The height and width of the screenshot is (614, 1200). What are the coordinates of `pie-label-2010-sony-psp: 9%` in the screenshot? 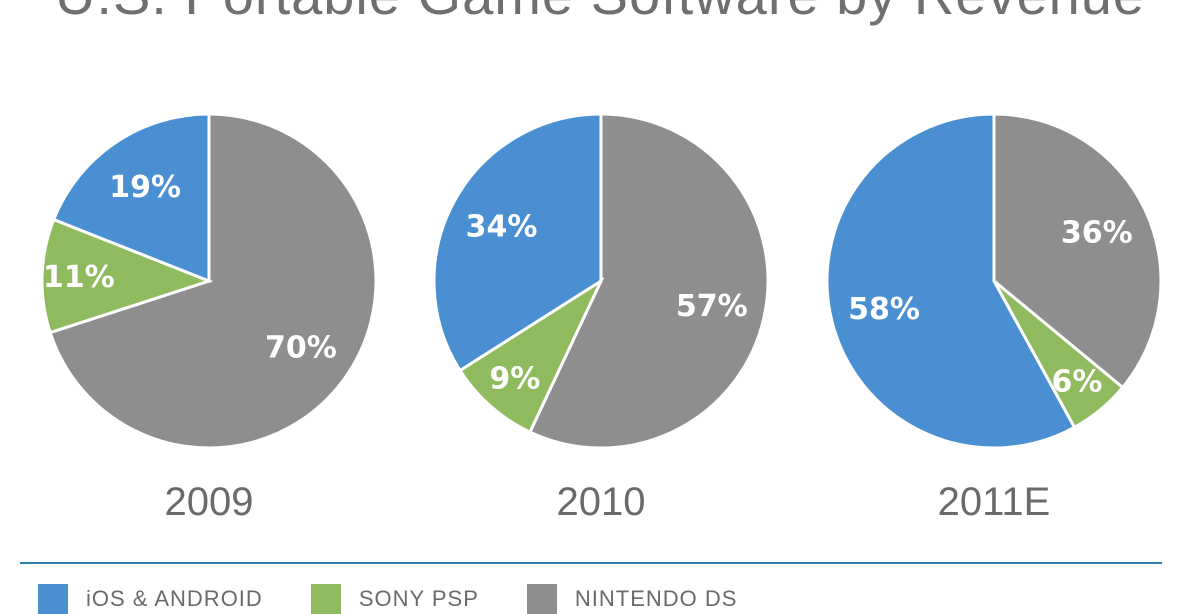 It's located at (514, 379).